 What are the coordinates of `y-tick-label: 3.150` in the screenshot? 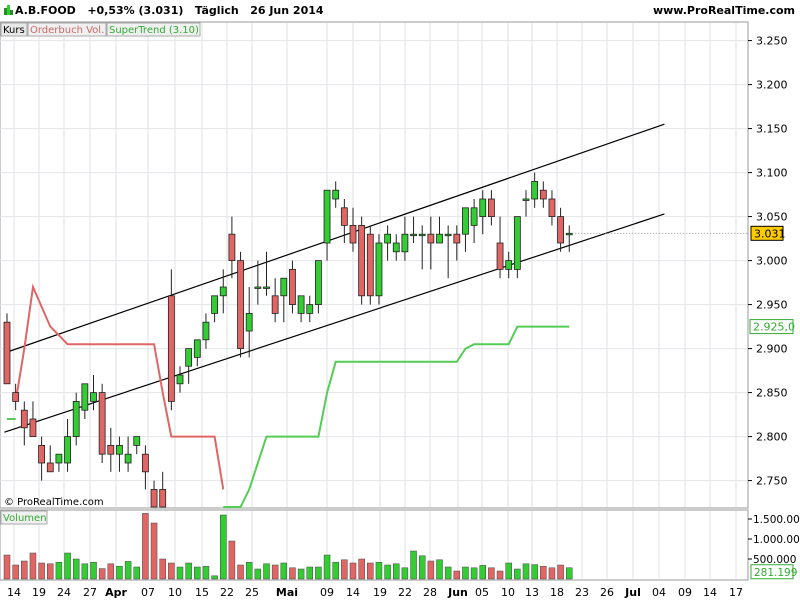 It's located at (772, 129).